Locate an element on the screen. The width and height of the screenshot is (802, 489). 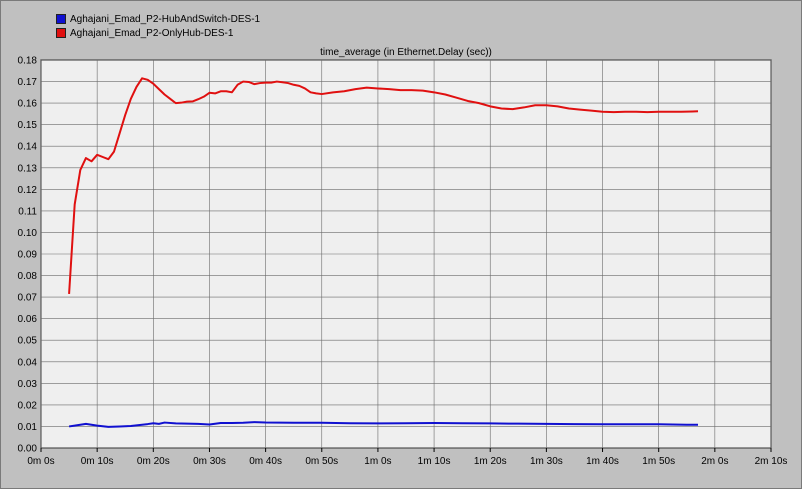
y-tick-label: 0.07 is located at coordinates (28, 298).